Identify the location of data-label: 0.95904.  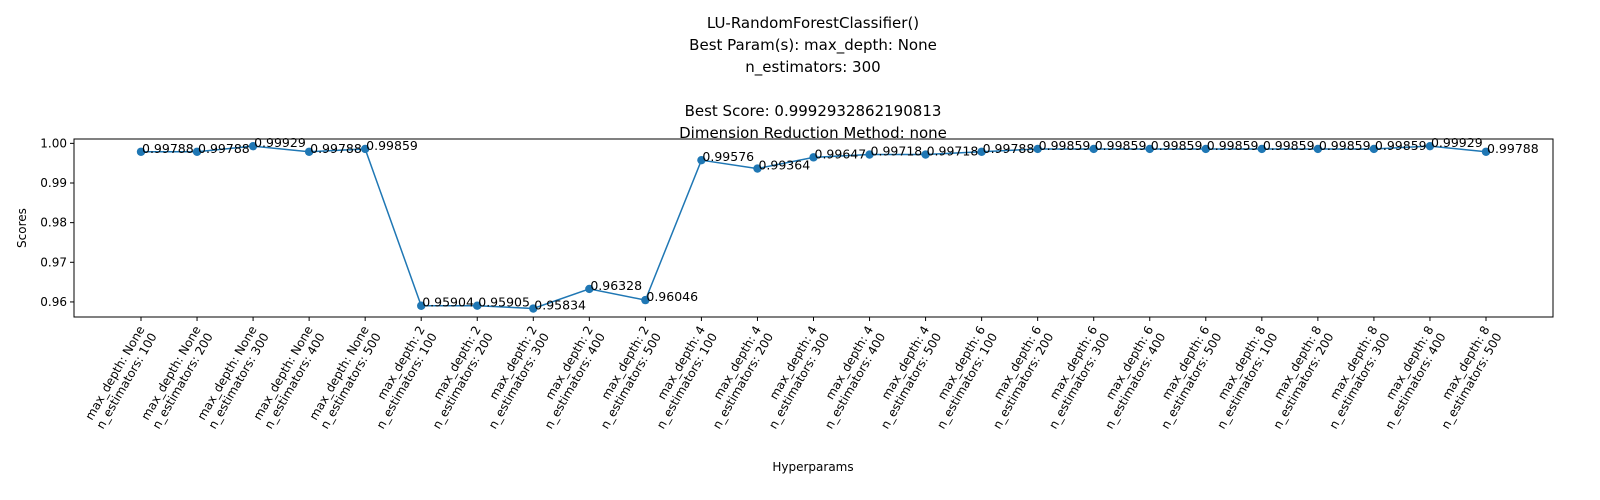
(448, 302).